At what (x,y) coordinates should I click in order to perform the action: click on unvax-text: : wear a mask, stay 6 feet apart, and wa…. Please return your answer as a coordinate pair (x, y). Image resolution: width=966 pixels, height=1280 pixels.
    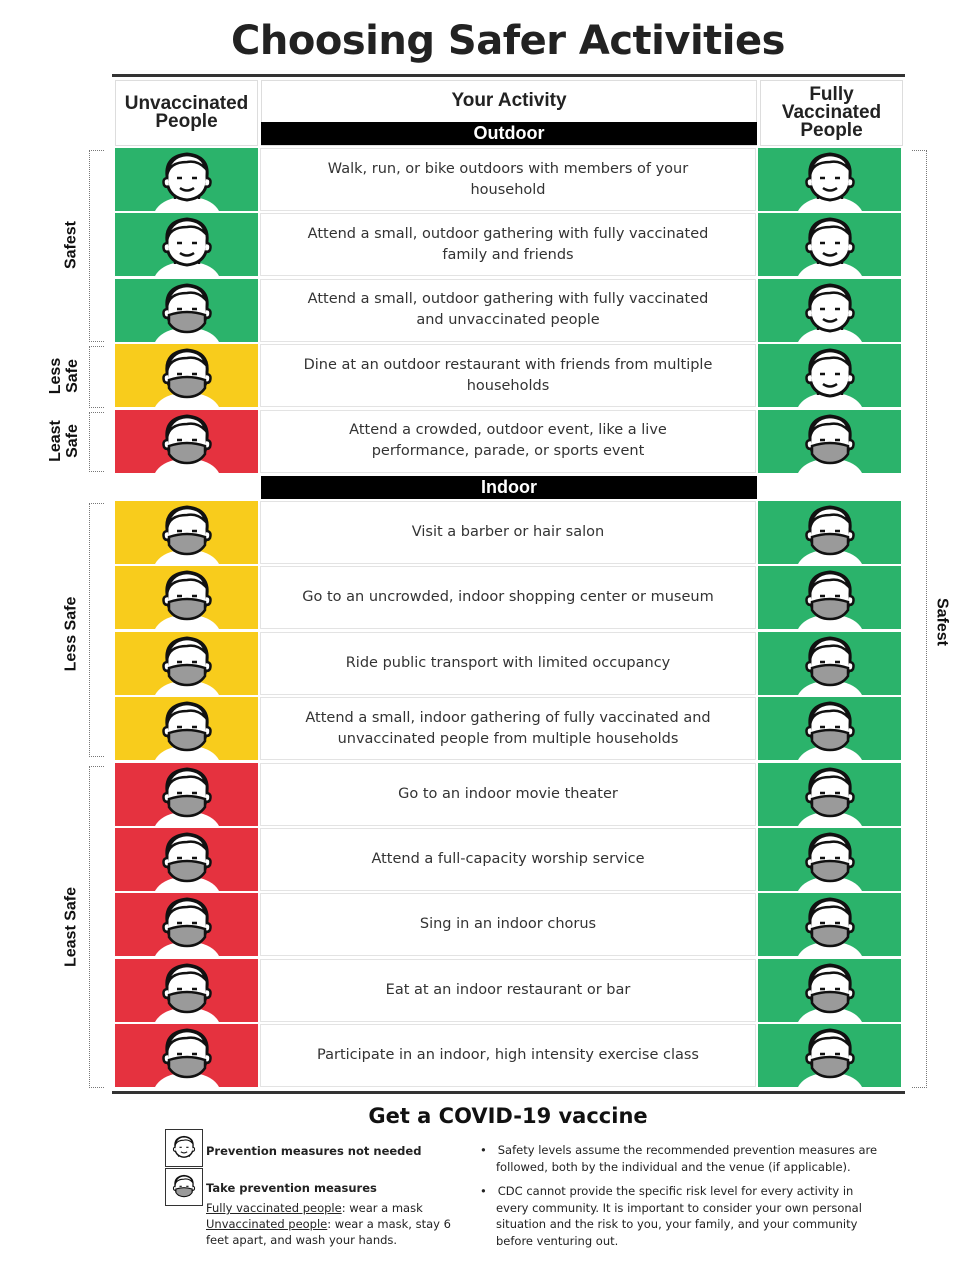
    Looking at the image, I should click on (328, 1232).